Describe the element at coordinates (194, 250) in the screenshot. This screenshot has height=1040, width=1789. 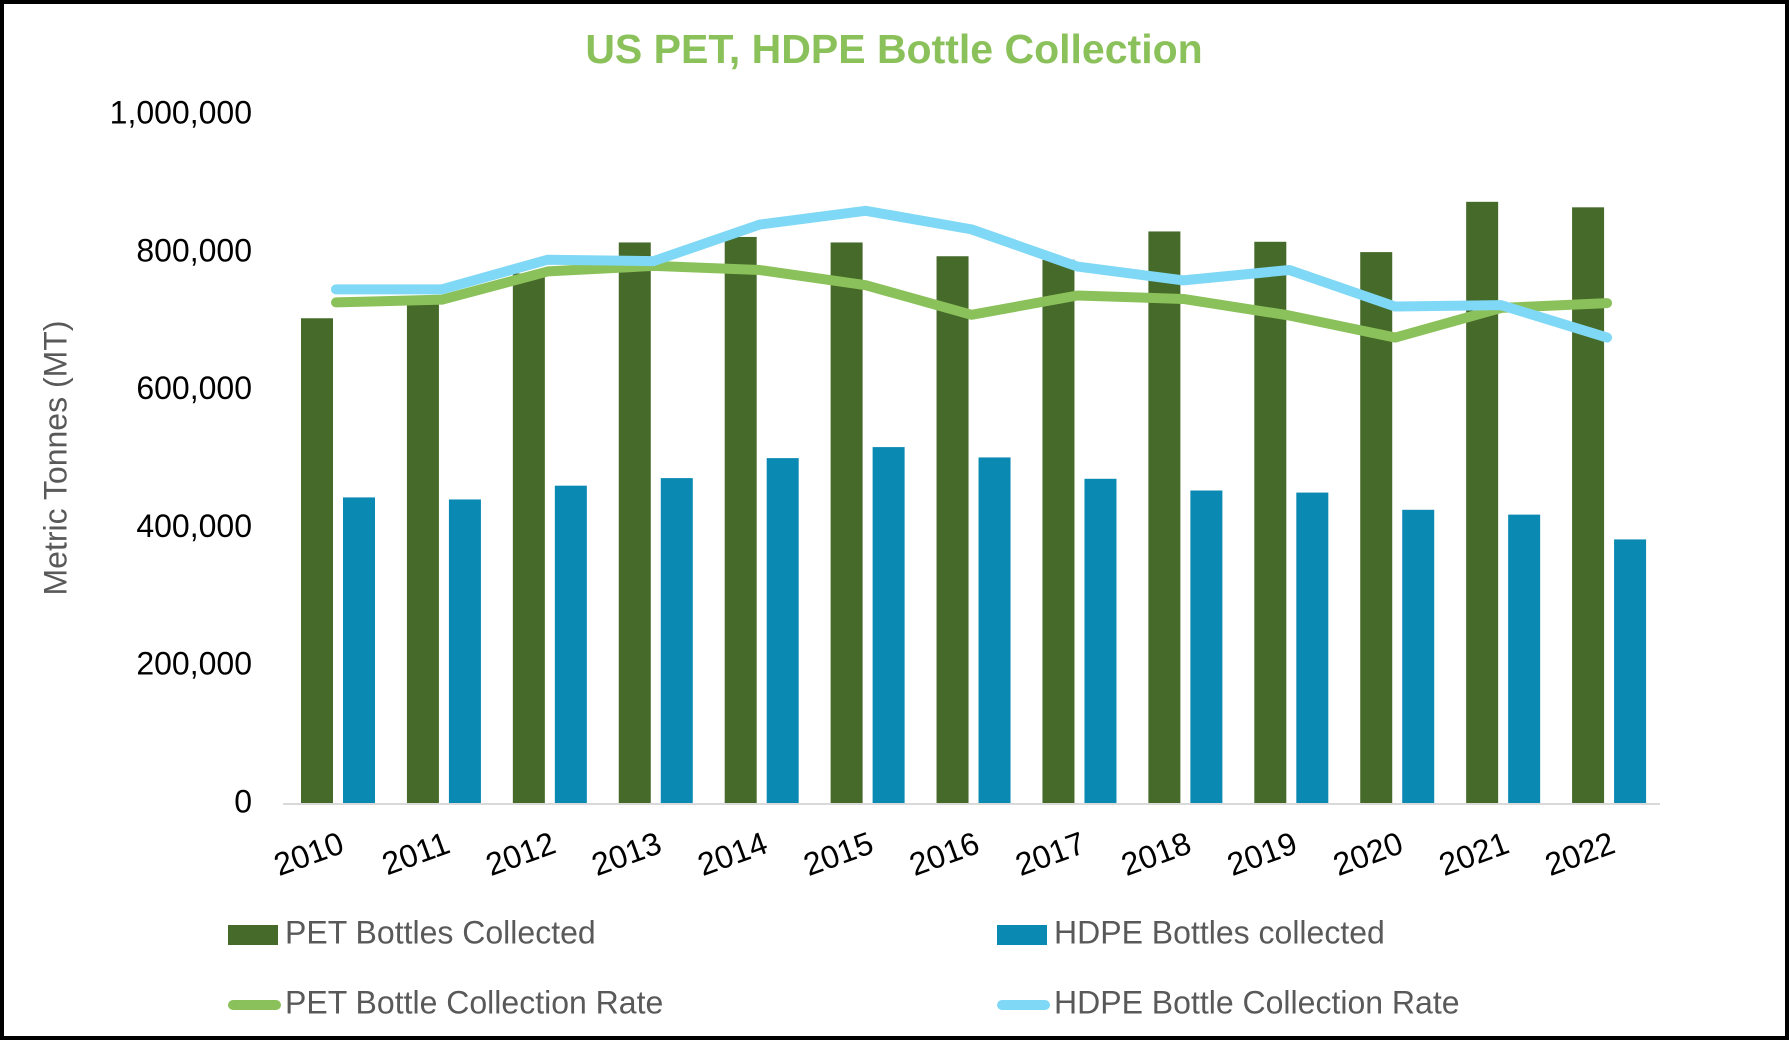
I see `y-tick-label: 800,000` at that location.